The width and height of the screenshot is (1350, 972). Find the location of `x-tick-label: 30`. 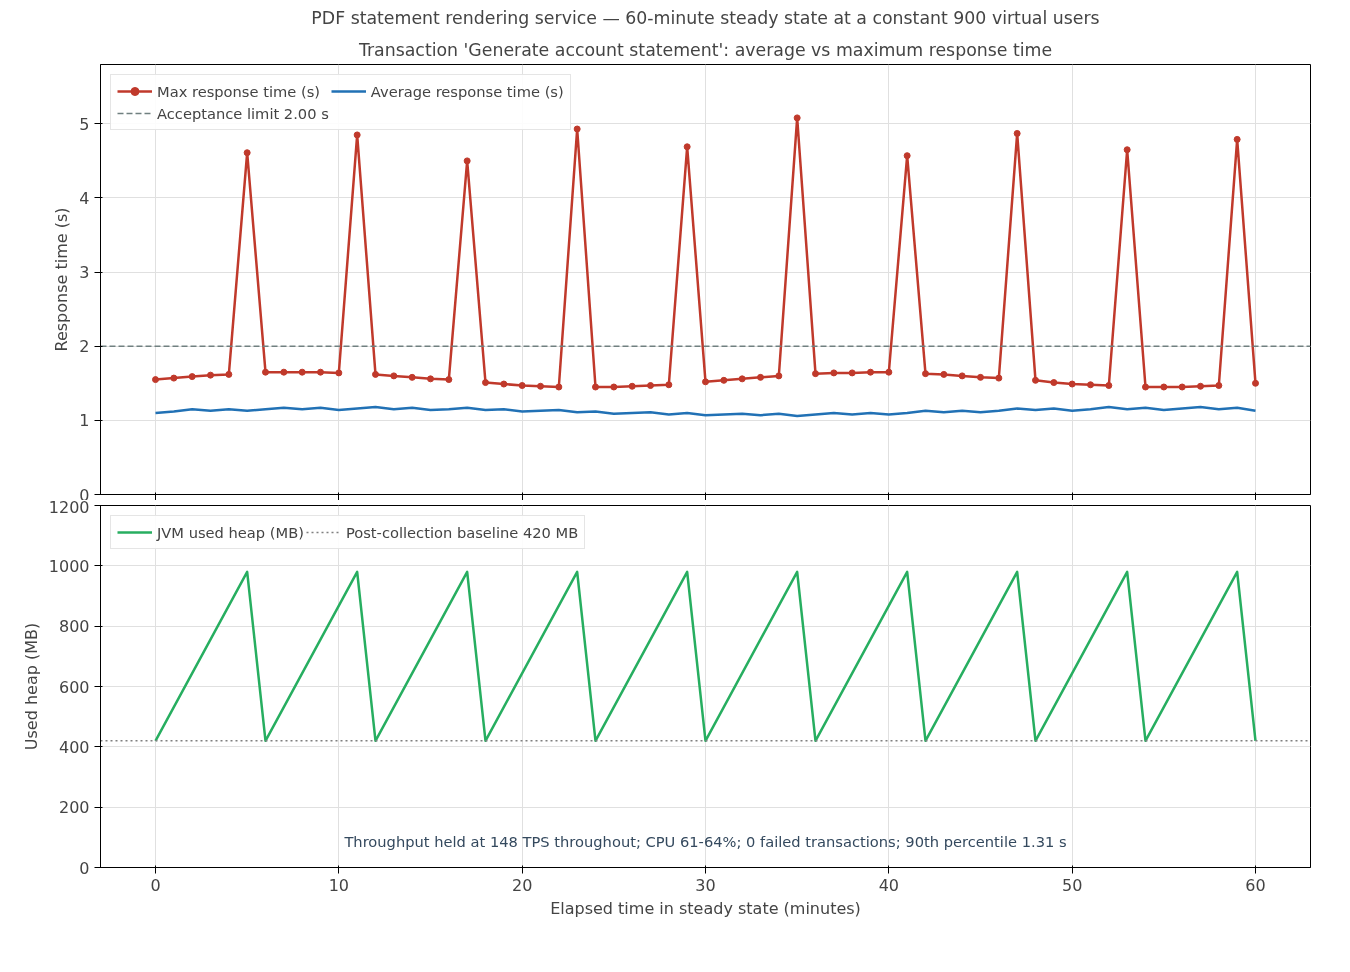

x-tick-label: 30 is located at coordinates (705, 885).